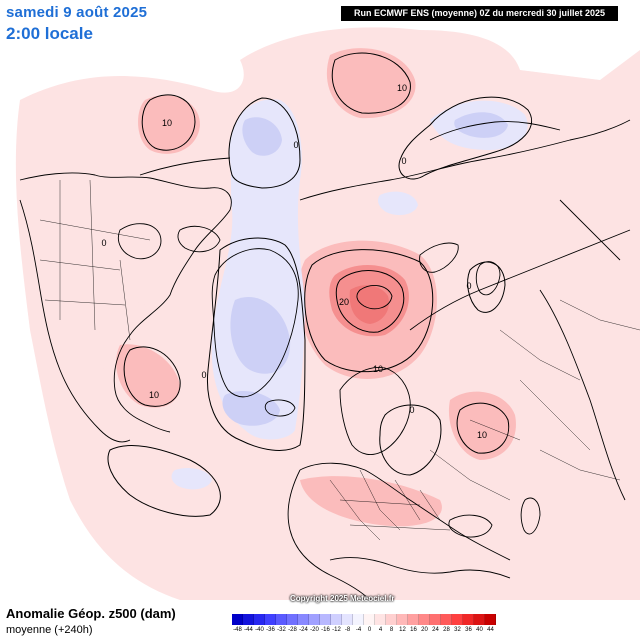 The height and width of the screenshot is (640, 640). What do you see at coordinates (358, 630) in the screenshot?
I see `color-scale-tick: -4` at bounding box center [358, 630].